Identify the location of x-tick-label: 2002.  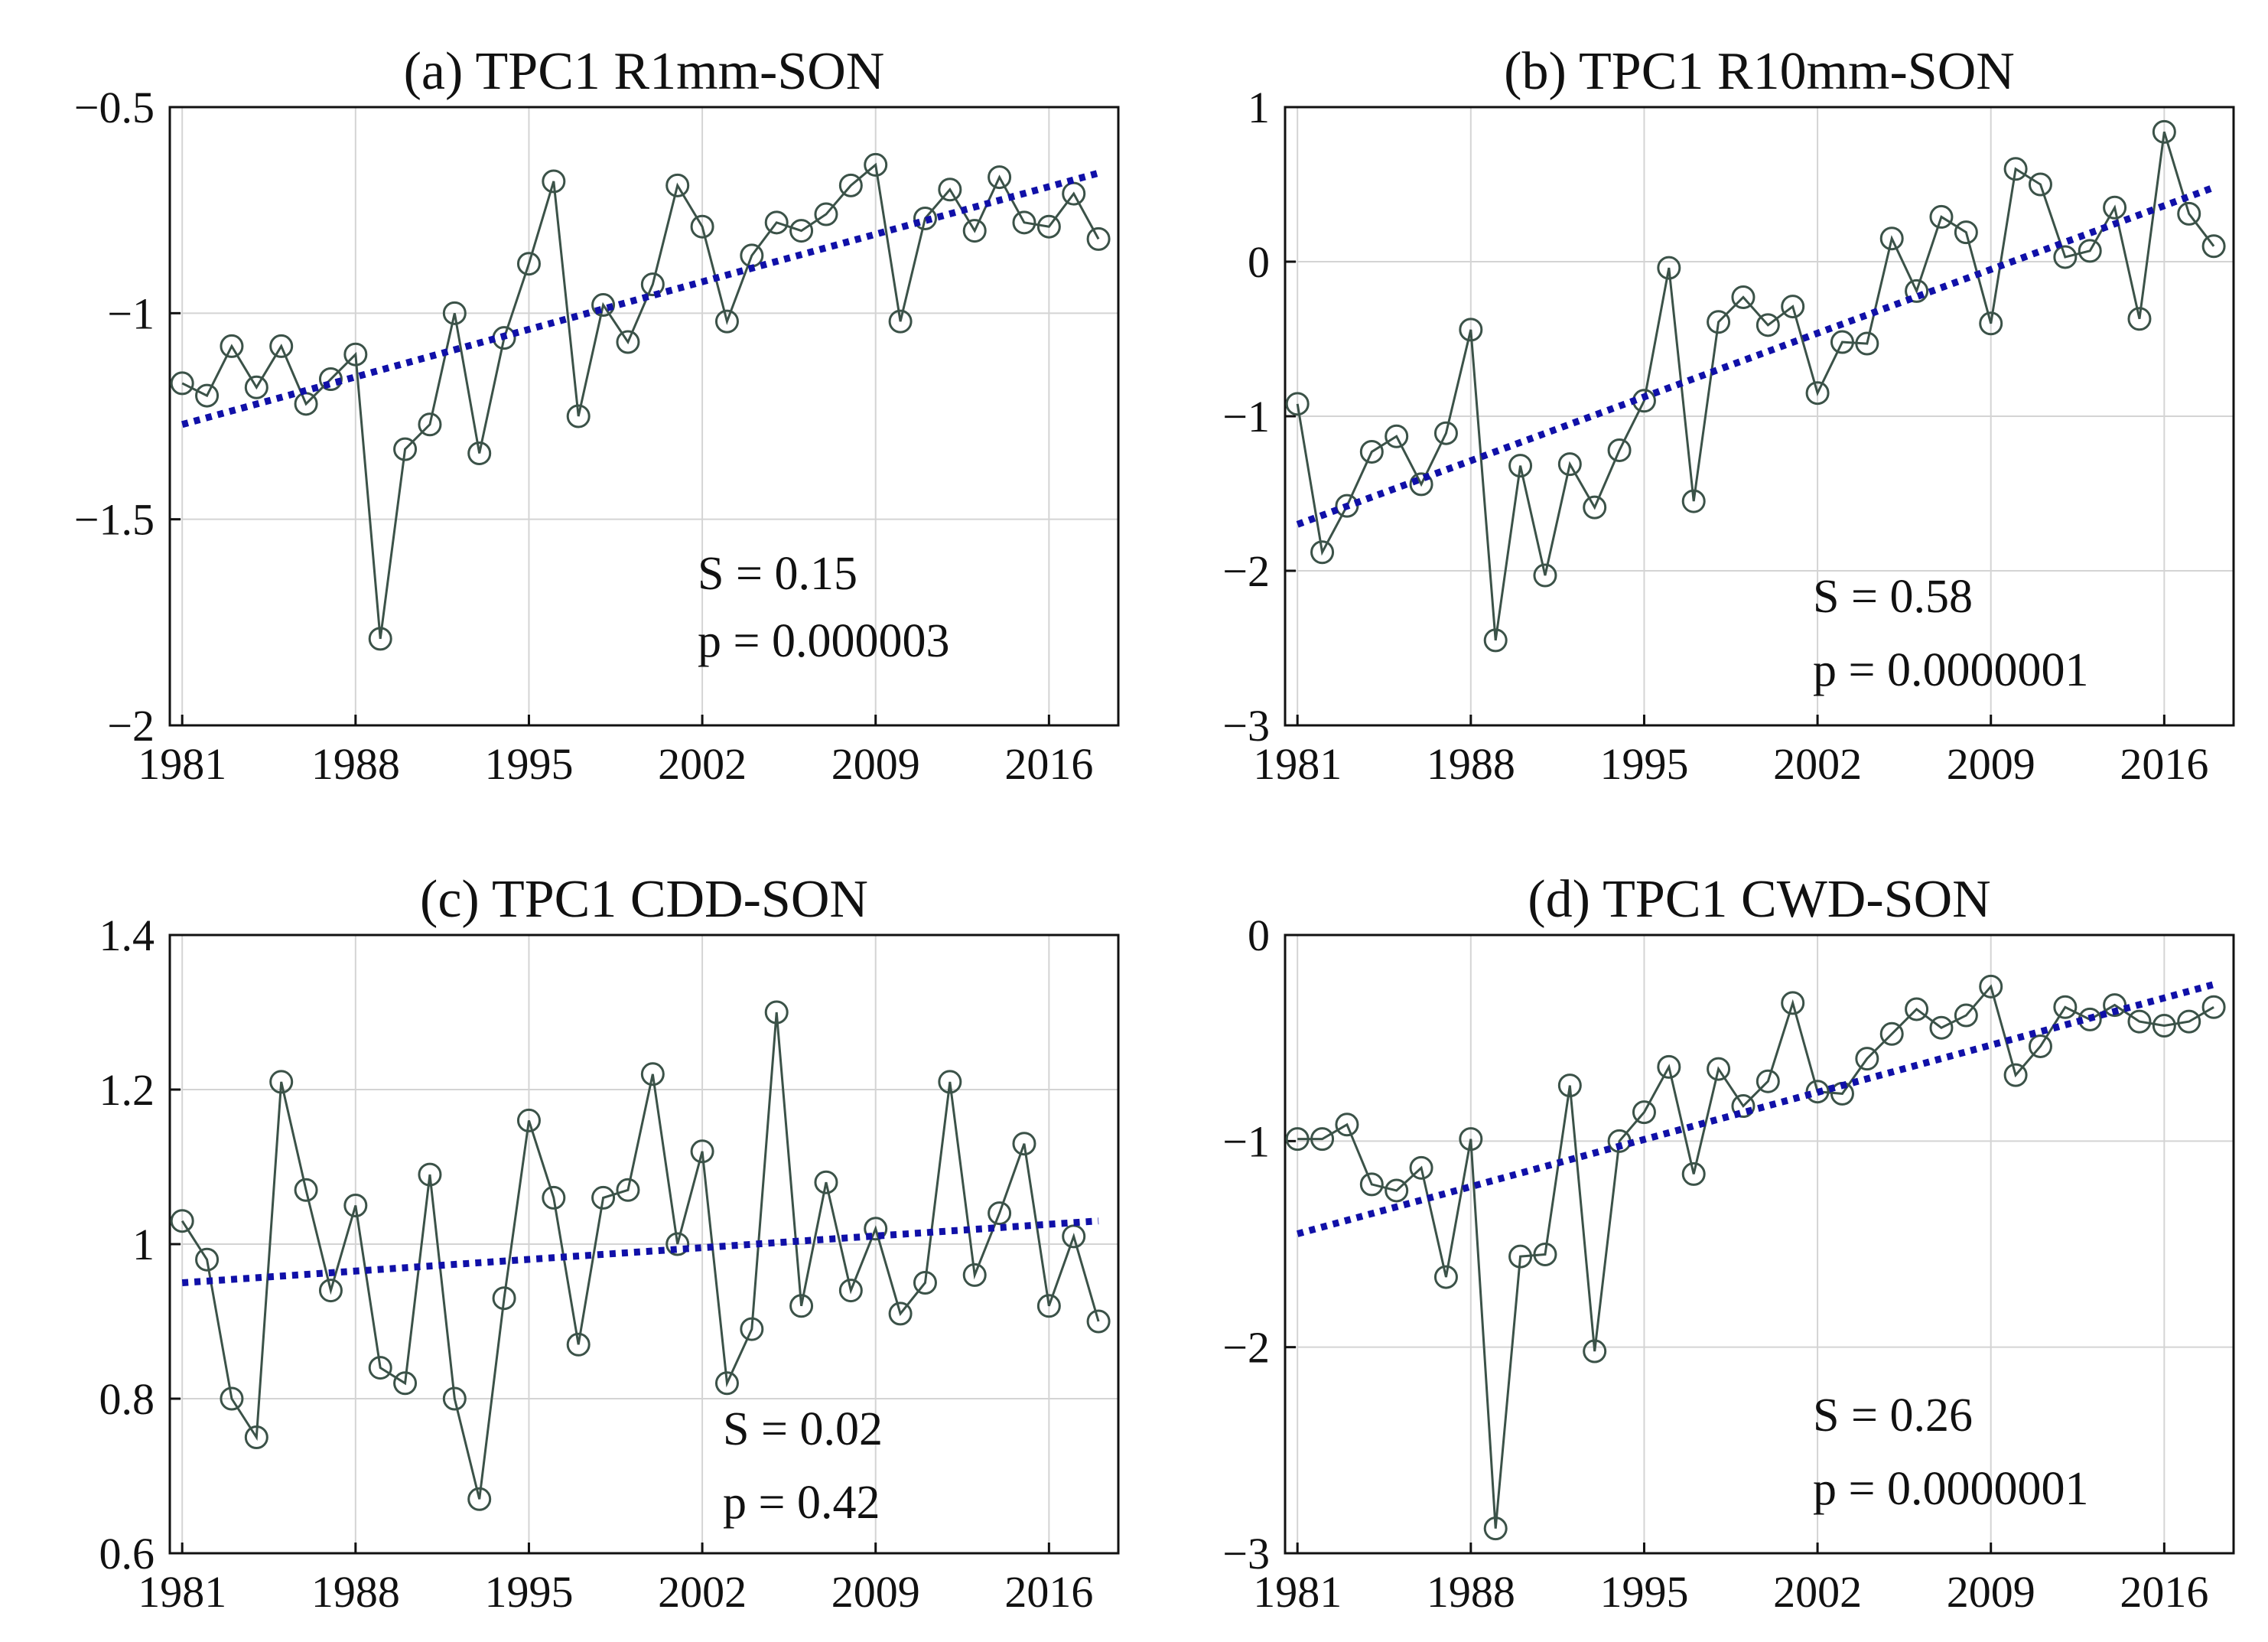
(702, 1592).